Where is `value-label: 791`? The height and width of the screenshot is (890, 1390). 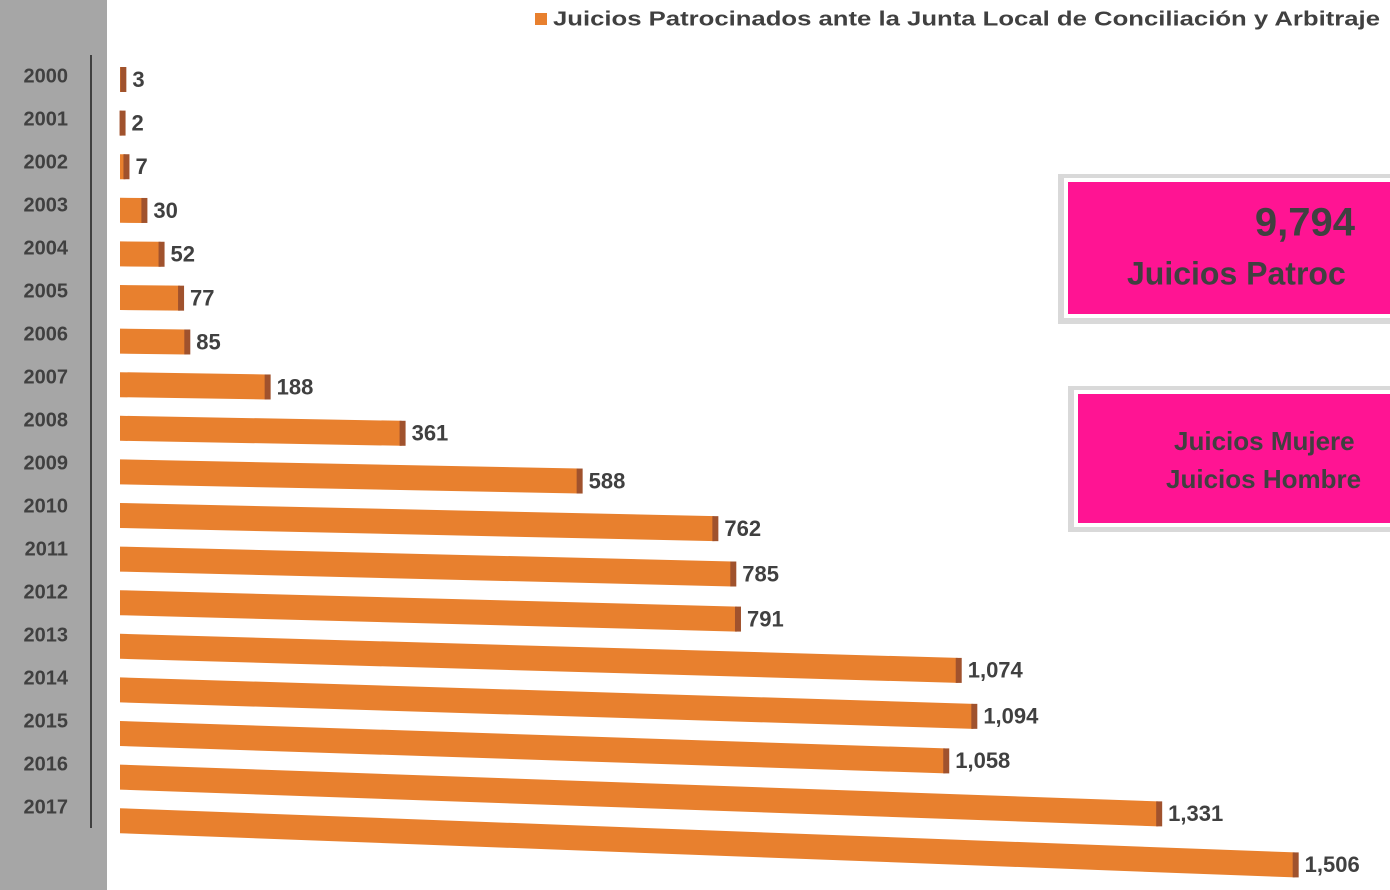 value-label: 791 is located at coordinates (765, 618).